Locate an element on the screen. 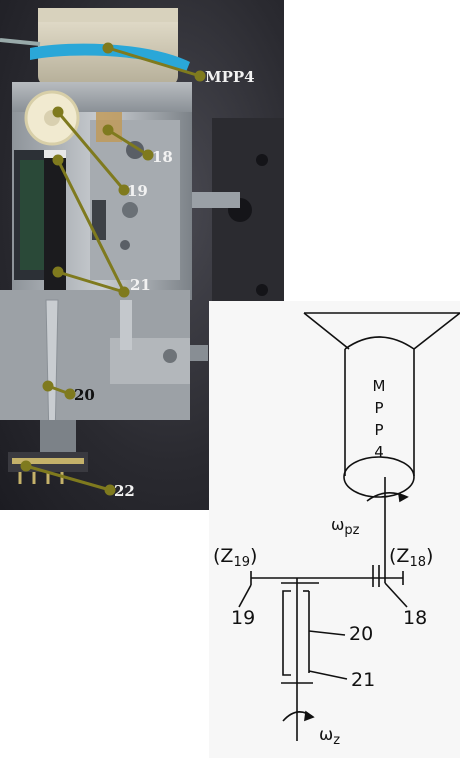  callout-22: 22 is located at coordinates (124, 491).